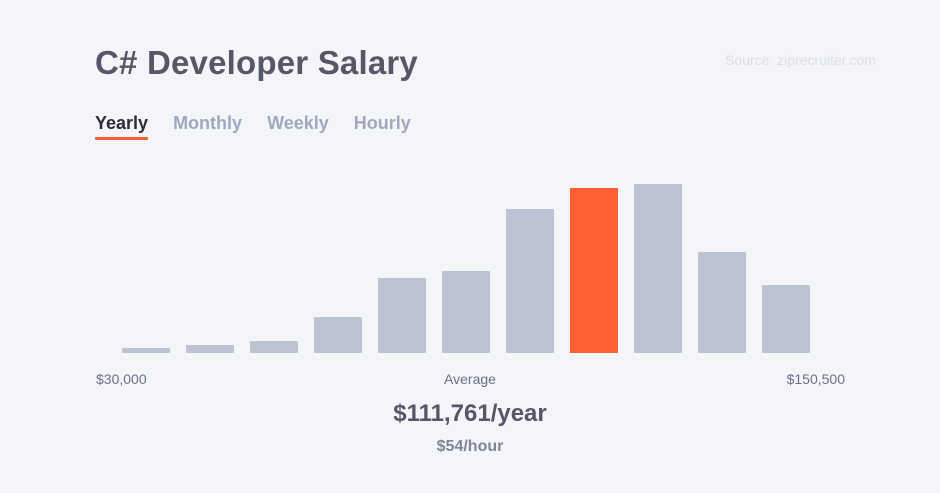 Image resolution: width=940 pixels, height=493 pixels. I want to click on histogram-bar-average, so click(594, 270).